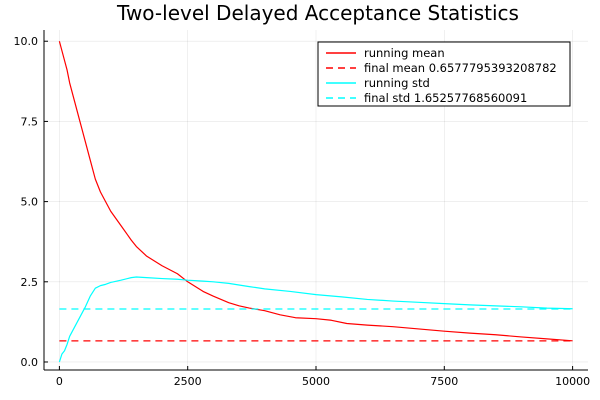 The height and width of the screenshot is (400, 600). Describe the element at coordinates (188, 381) in the screenshot. I see `x-tick-label: 2500` at that location.